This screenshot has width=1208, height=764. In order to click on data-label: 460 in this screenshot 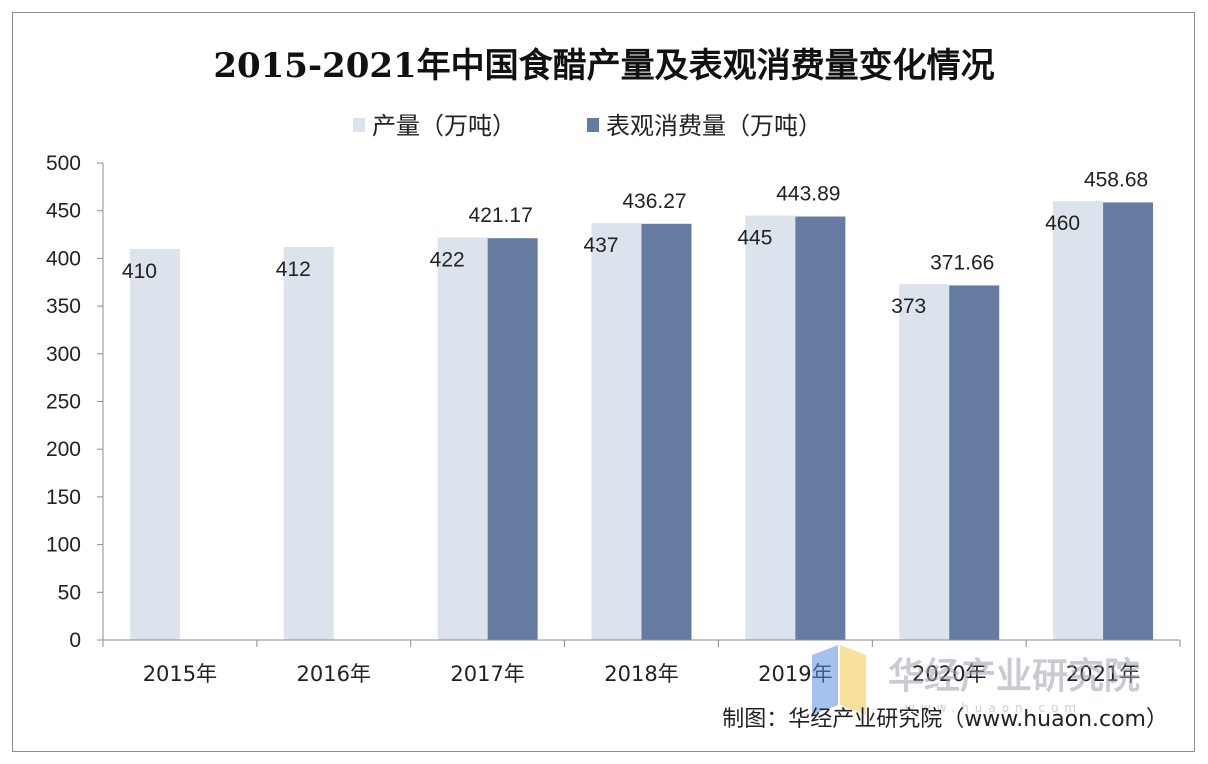, I will do `click(1062, 223)`.